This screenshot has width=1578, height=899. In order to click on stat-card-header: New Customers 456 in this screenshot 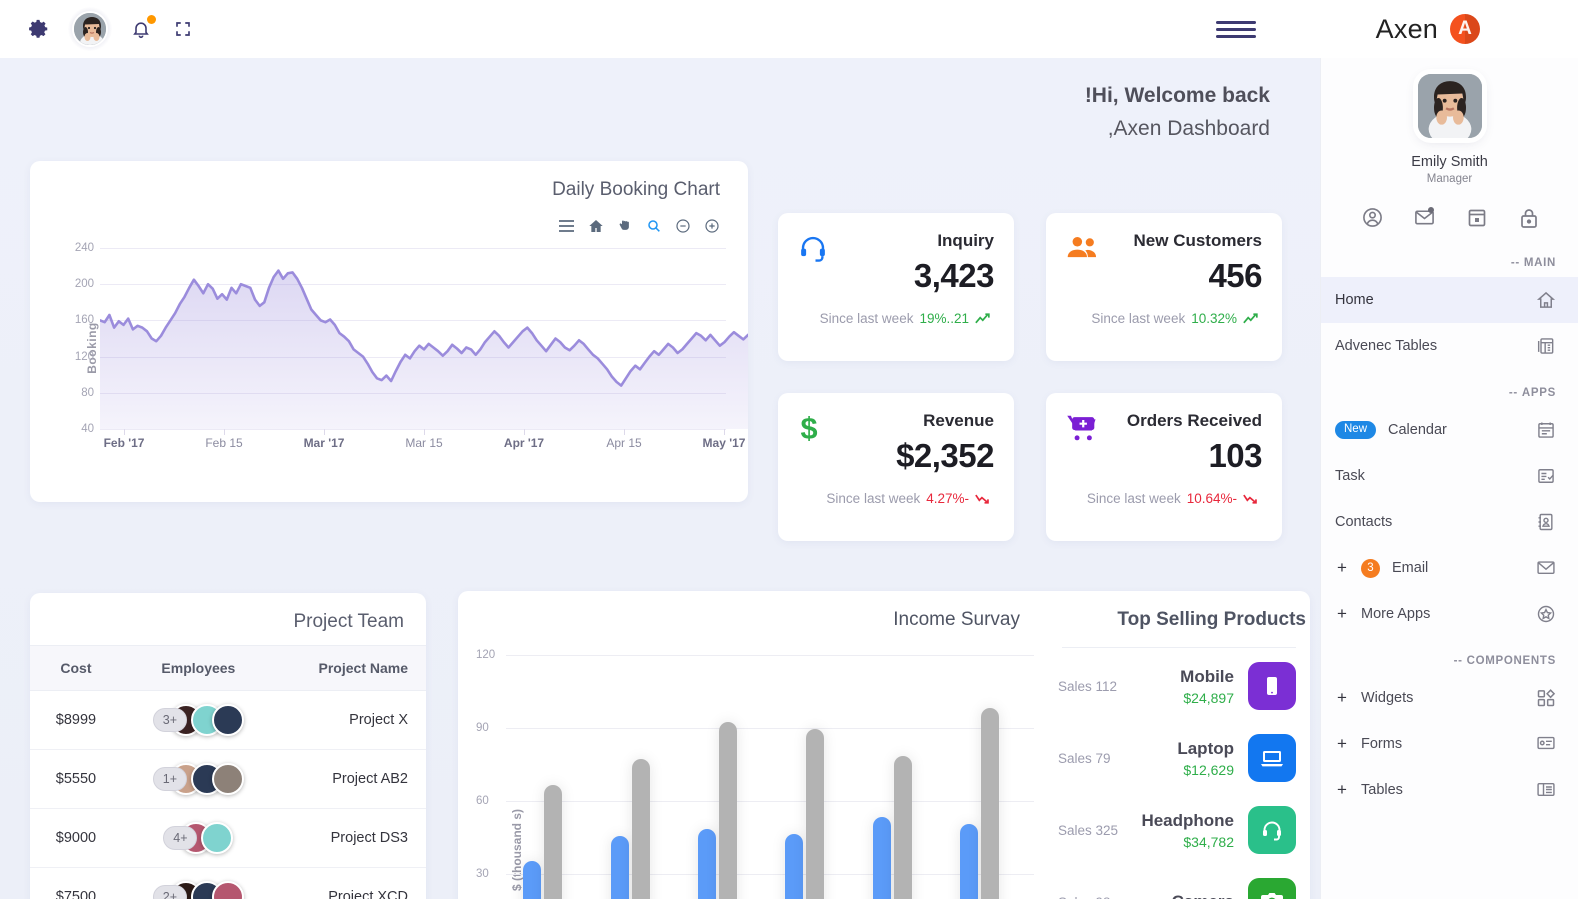, I will do `click(1164, 263)`.